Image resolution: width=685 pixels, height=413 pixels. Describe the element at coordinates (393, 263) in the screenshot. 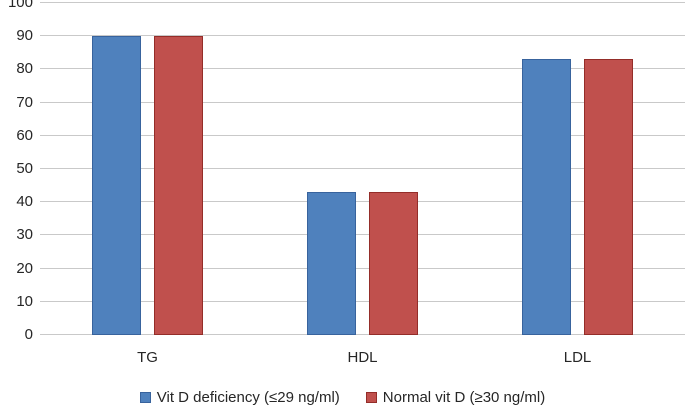

I see `bar-hdl-series2` at that location.